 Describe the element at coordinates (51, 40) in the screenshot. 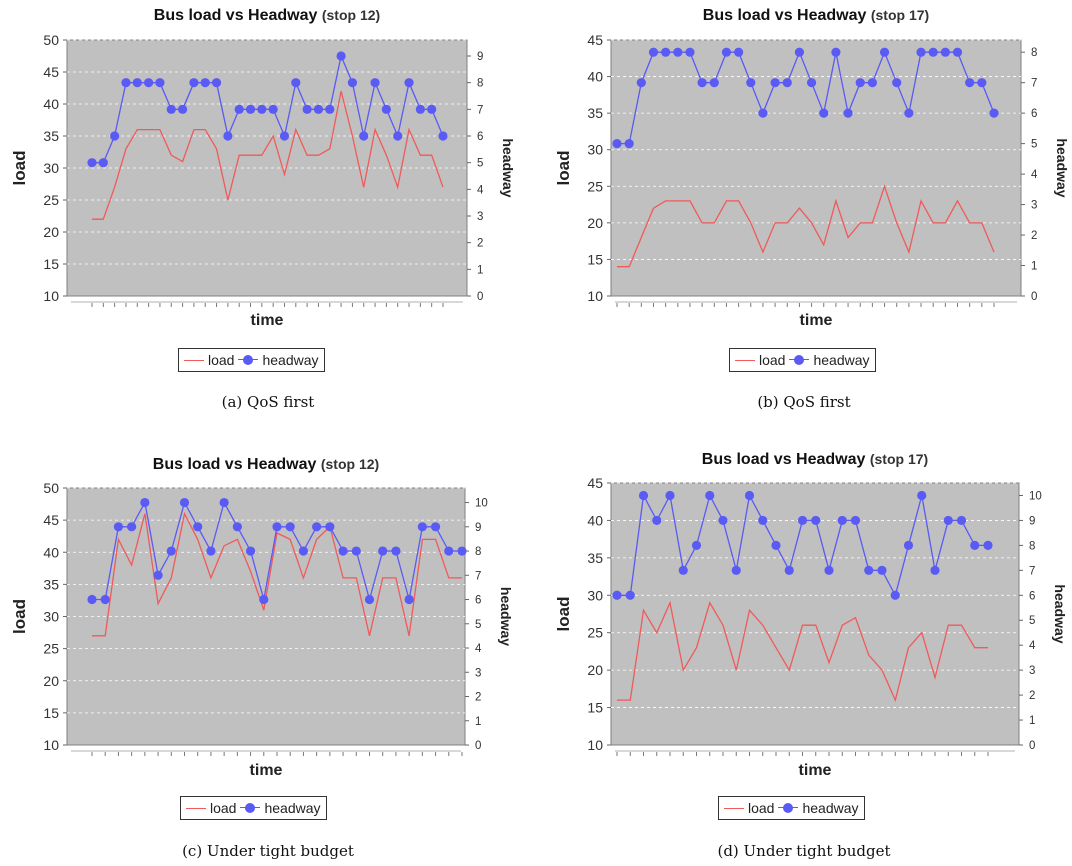

I see `y-tick-label: 50` at that location.